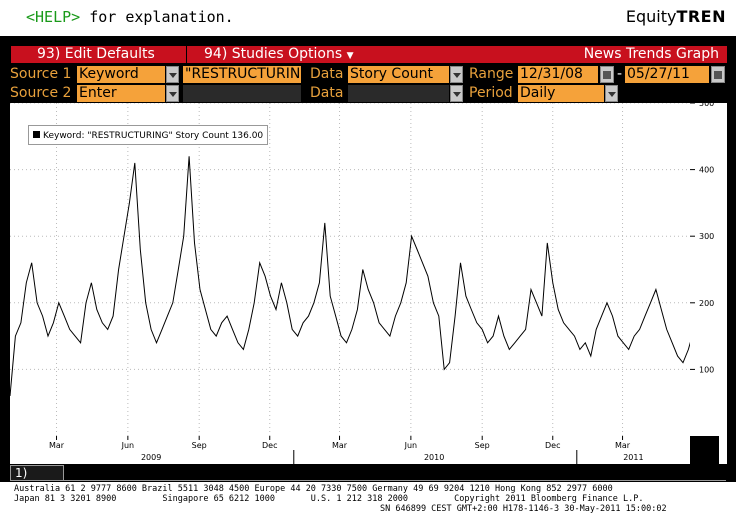 This screenshot has width=736, height=527. What do you see at coordinates (620, 74) in the screenshot?
I see `range-dash: -` at bounding box center [620, 74].